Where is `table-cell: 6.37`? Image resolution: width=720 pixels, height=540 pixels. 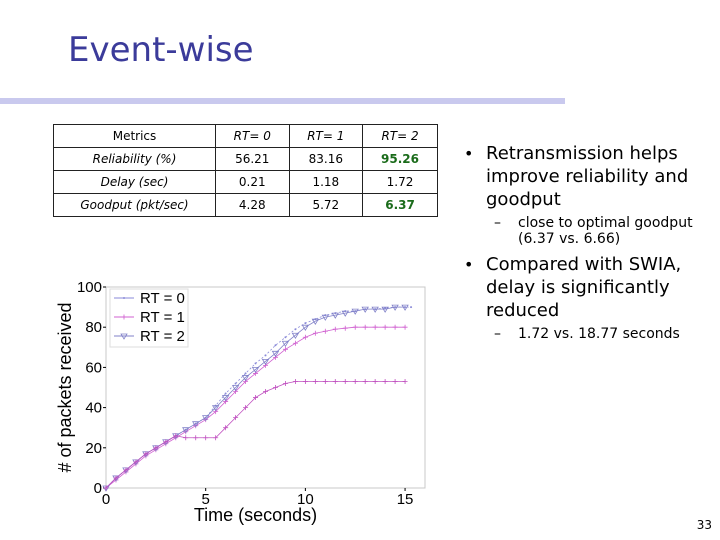
table-cell: 6.37 is located at coordinates (400, 205).